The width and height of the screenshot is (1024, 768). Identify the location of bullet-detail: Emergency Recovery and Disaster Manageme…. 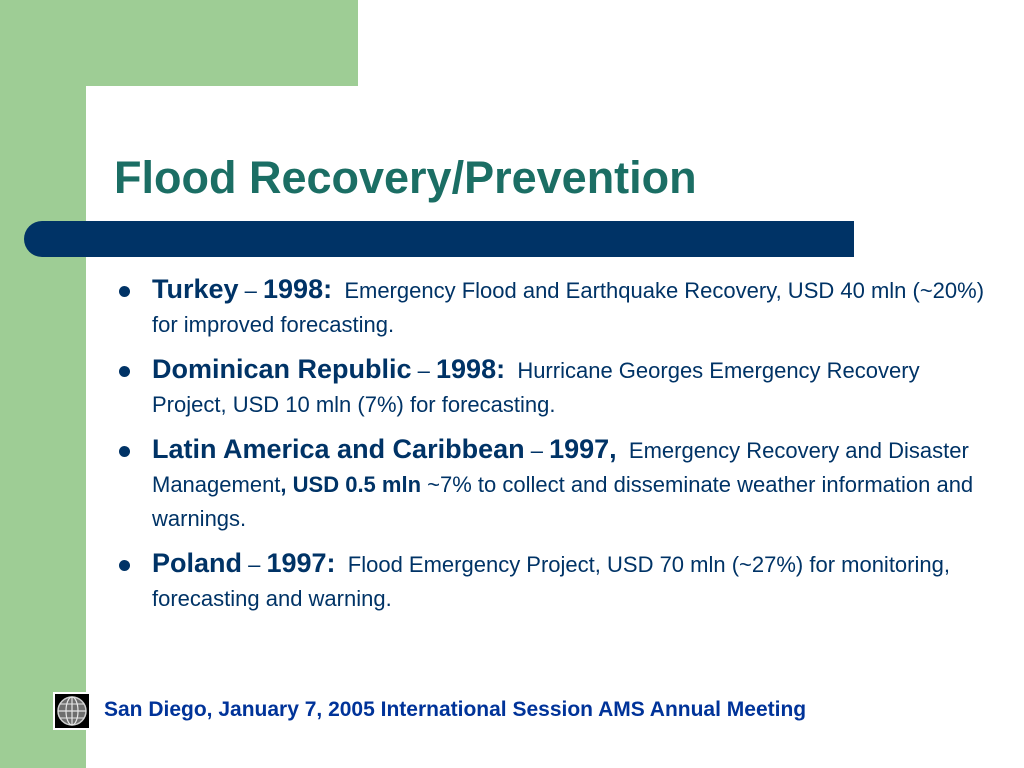
(560, 467).